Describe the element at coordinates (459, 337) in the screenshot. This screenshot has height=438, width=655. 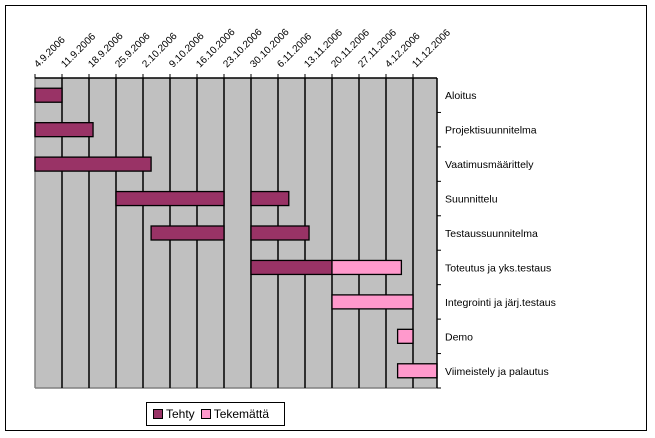
I see `category-label: Demo` at that location.